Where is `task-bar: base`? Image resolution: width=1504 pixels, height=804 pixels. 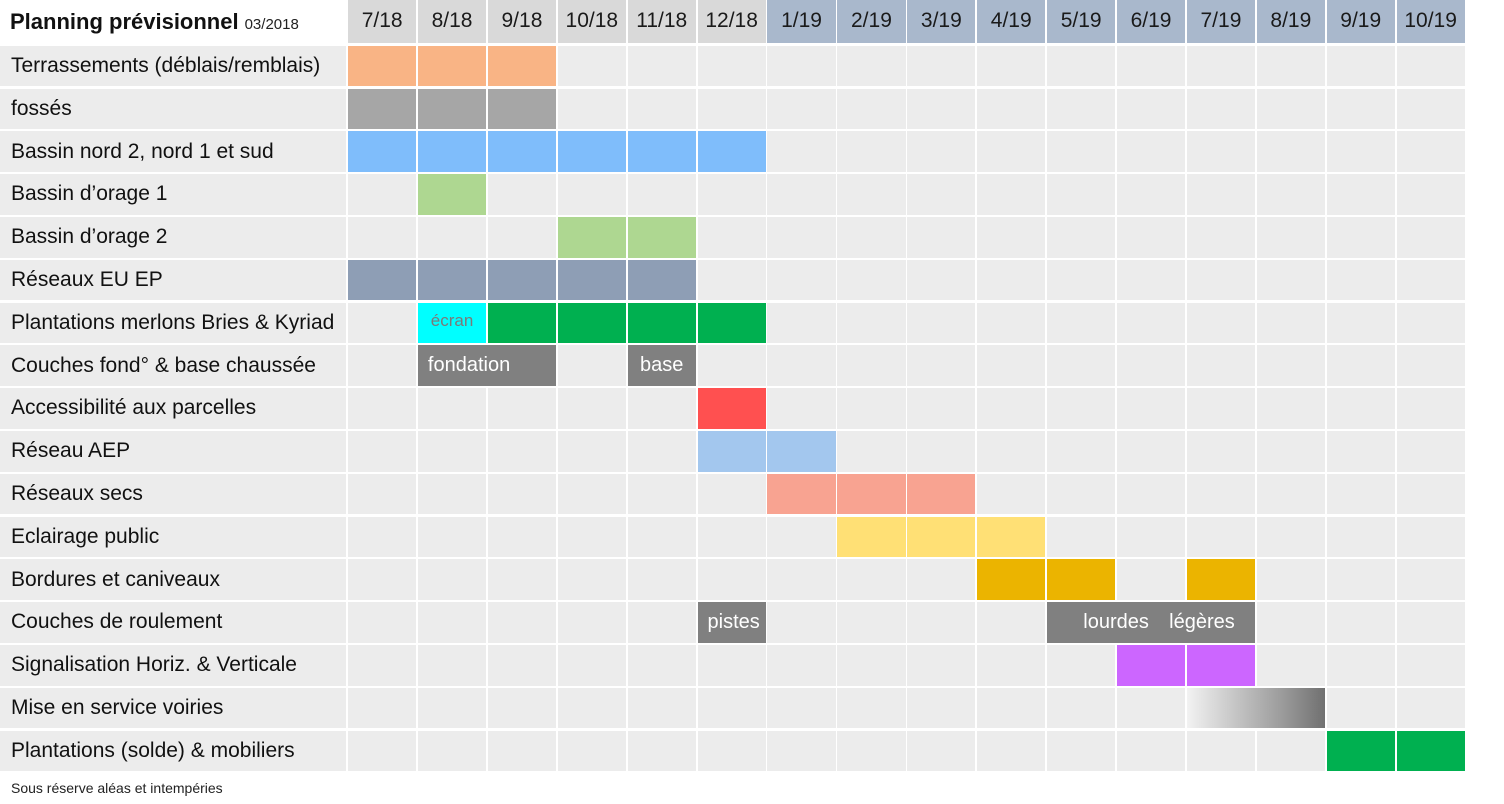
task-bar: base is located at coordinates (661, 366).